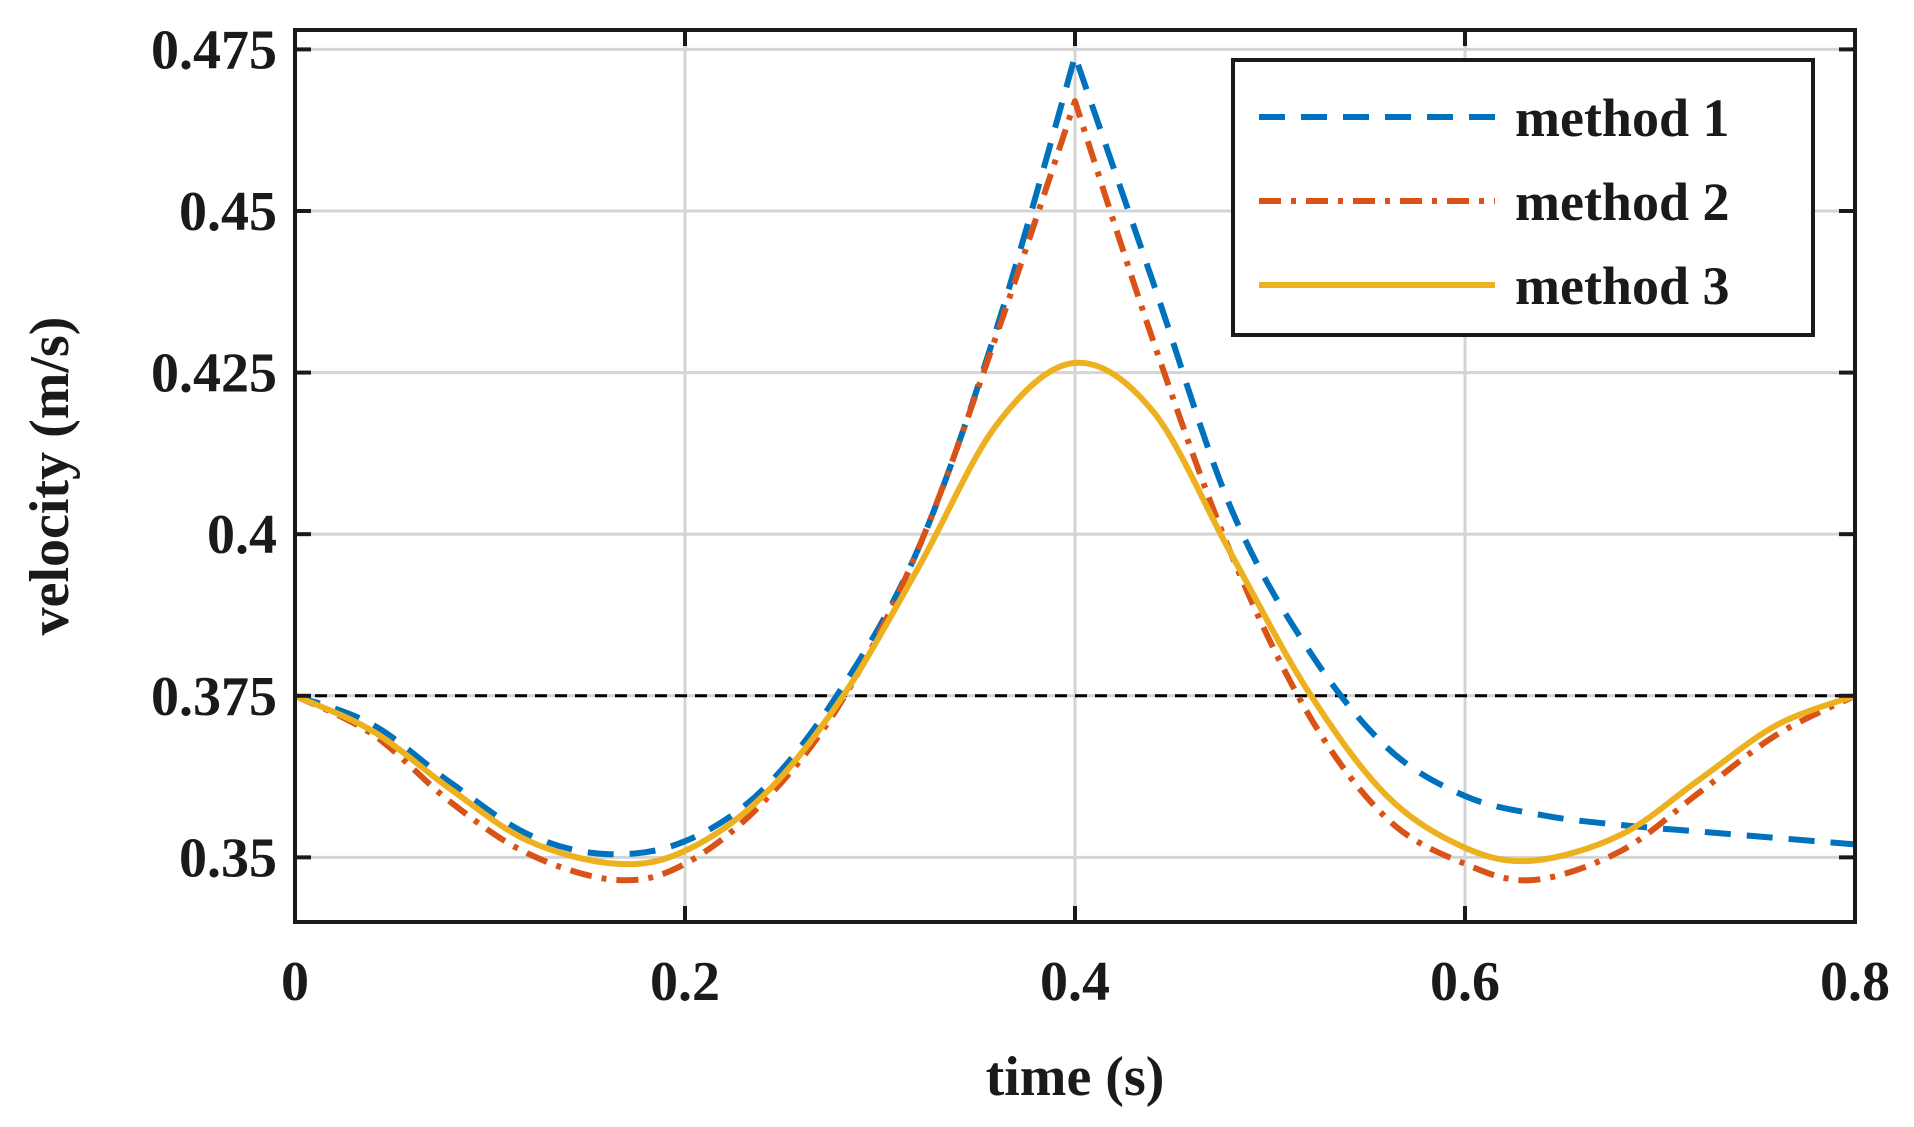  I want to click on y-tick-label-5: 0.475, so click(214, 50).